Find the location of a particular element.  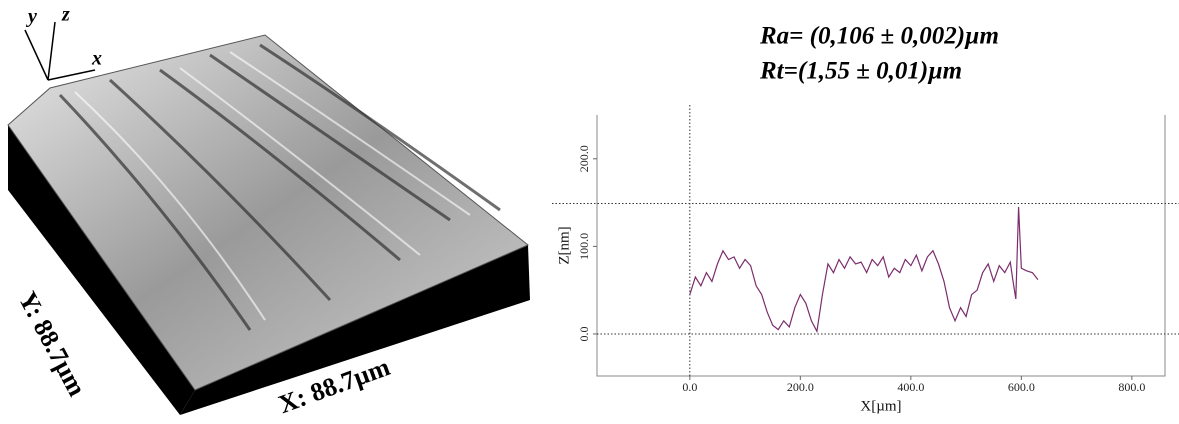

y-tick-label: 200.0 is located at coordinates (584, 158).